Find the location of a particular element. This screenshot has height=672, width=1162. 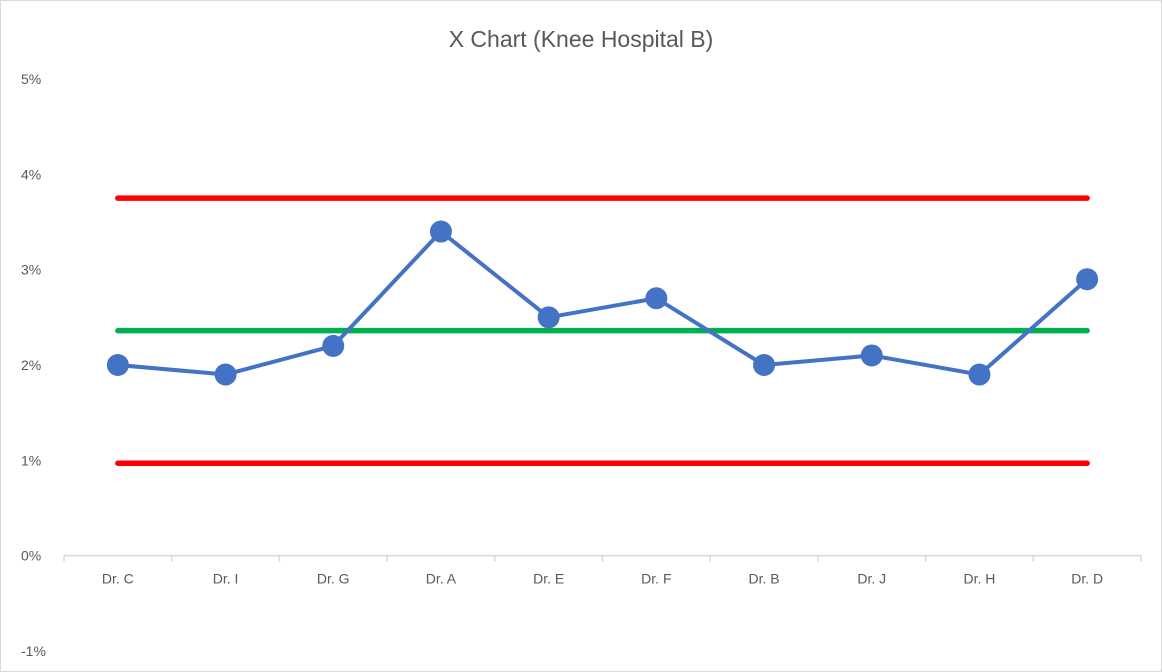

x-tick-label: Dr. E is located at coordinates (548, 579).